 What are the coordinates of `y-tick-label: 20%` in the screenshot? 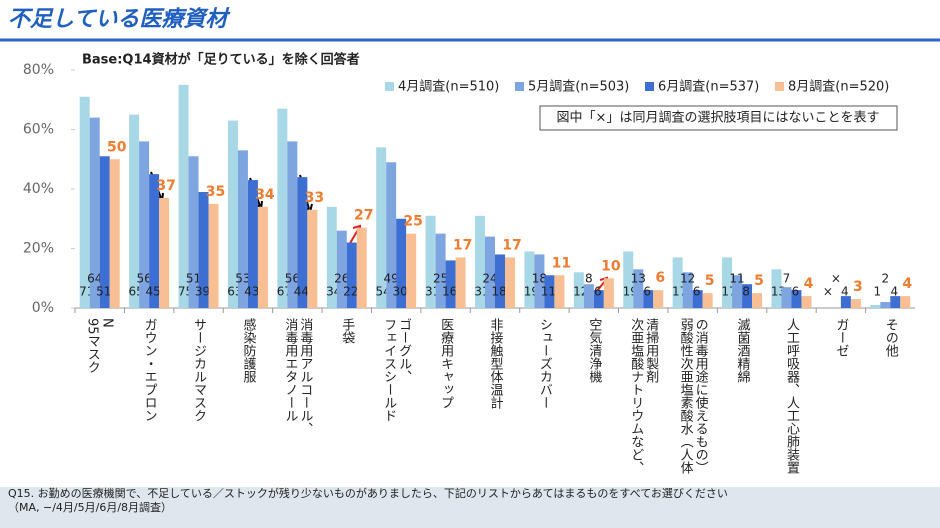 It's located at (38, 249).